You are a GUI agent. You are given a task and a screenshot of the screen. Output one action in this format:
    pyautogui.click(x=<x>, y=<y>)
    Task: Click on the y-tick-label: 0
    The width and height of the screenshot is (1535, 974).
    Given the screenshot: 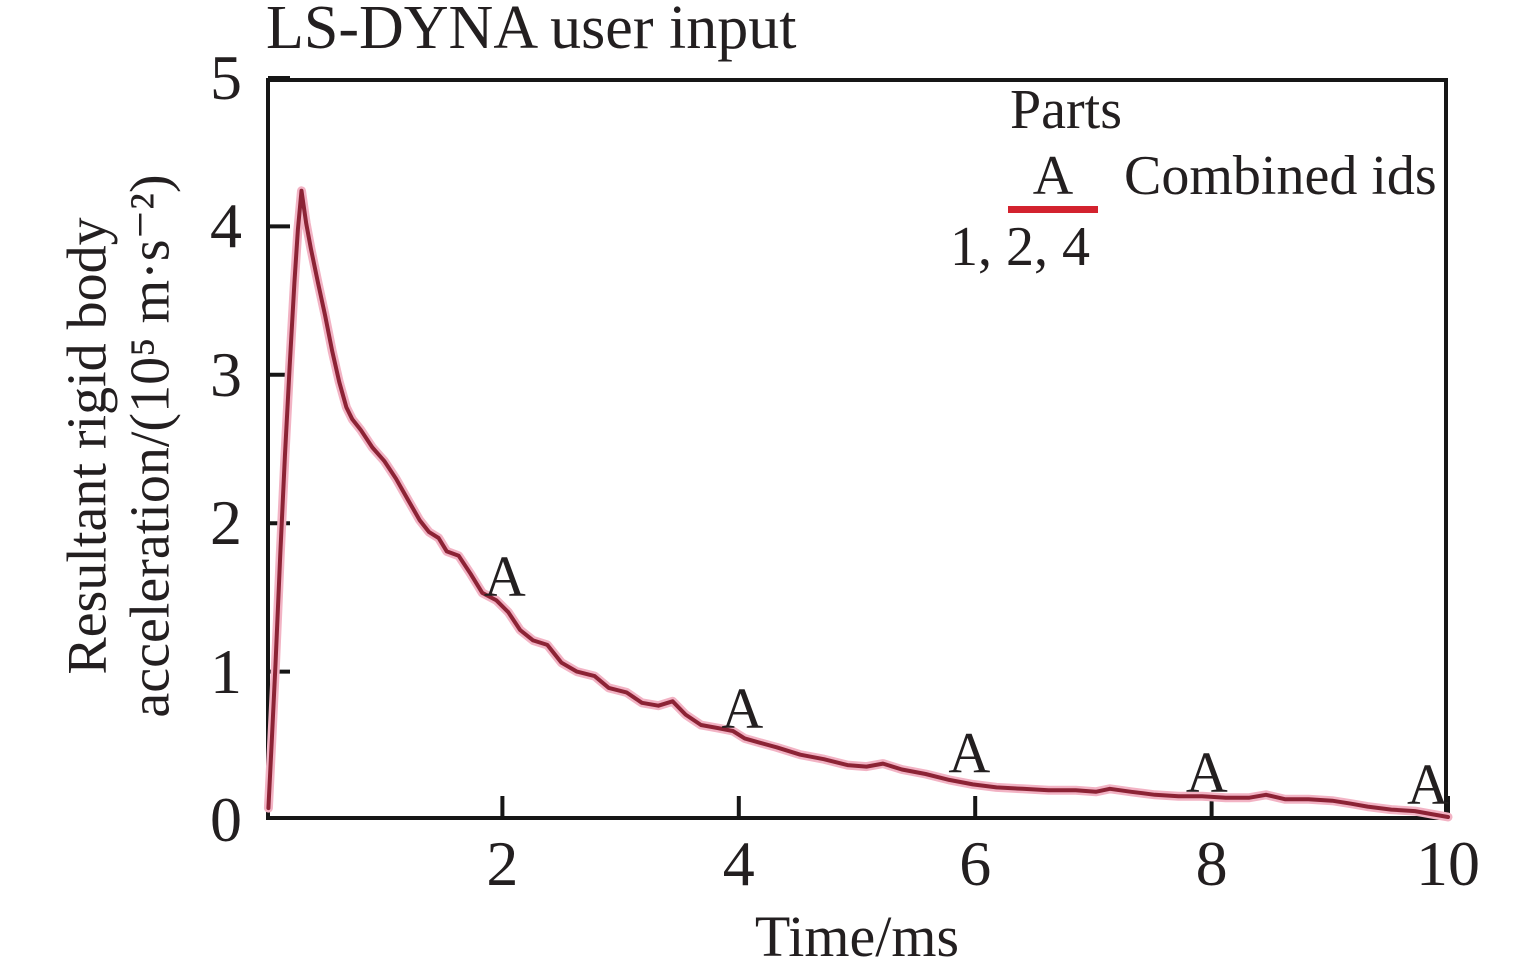 What is the action you would take?
    pyautogui.click(x=226, y=819)
    